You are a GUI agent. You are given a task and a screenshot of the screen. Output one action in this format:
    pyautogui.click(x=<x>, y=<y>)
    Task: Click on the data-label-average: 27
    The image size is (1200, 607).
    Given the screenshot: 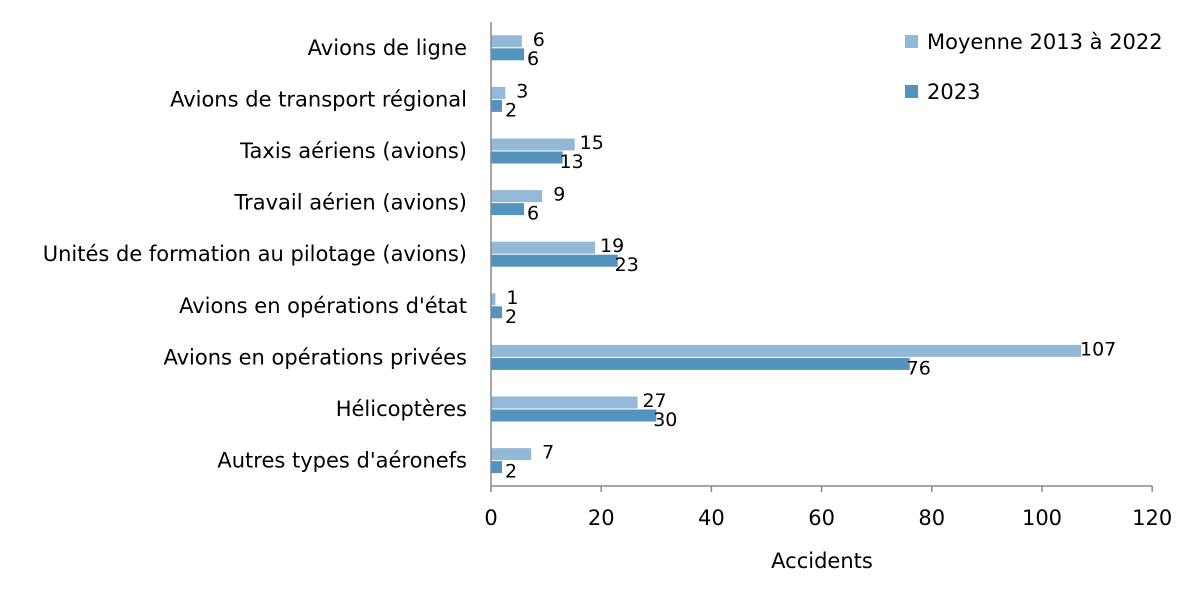 What is the action you would take?
    pyautogui.click(x=654, y=401)
    